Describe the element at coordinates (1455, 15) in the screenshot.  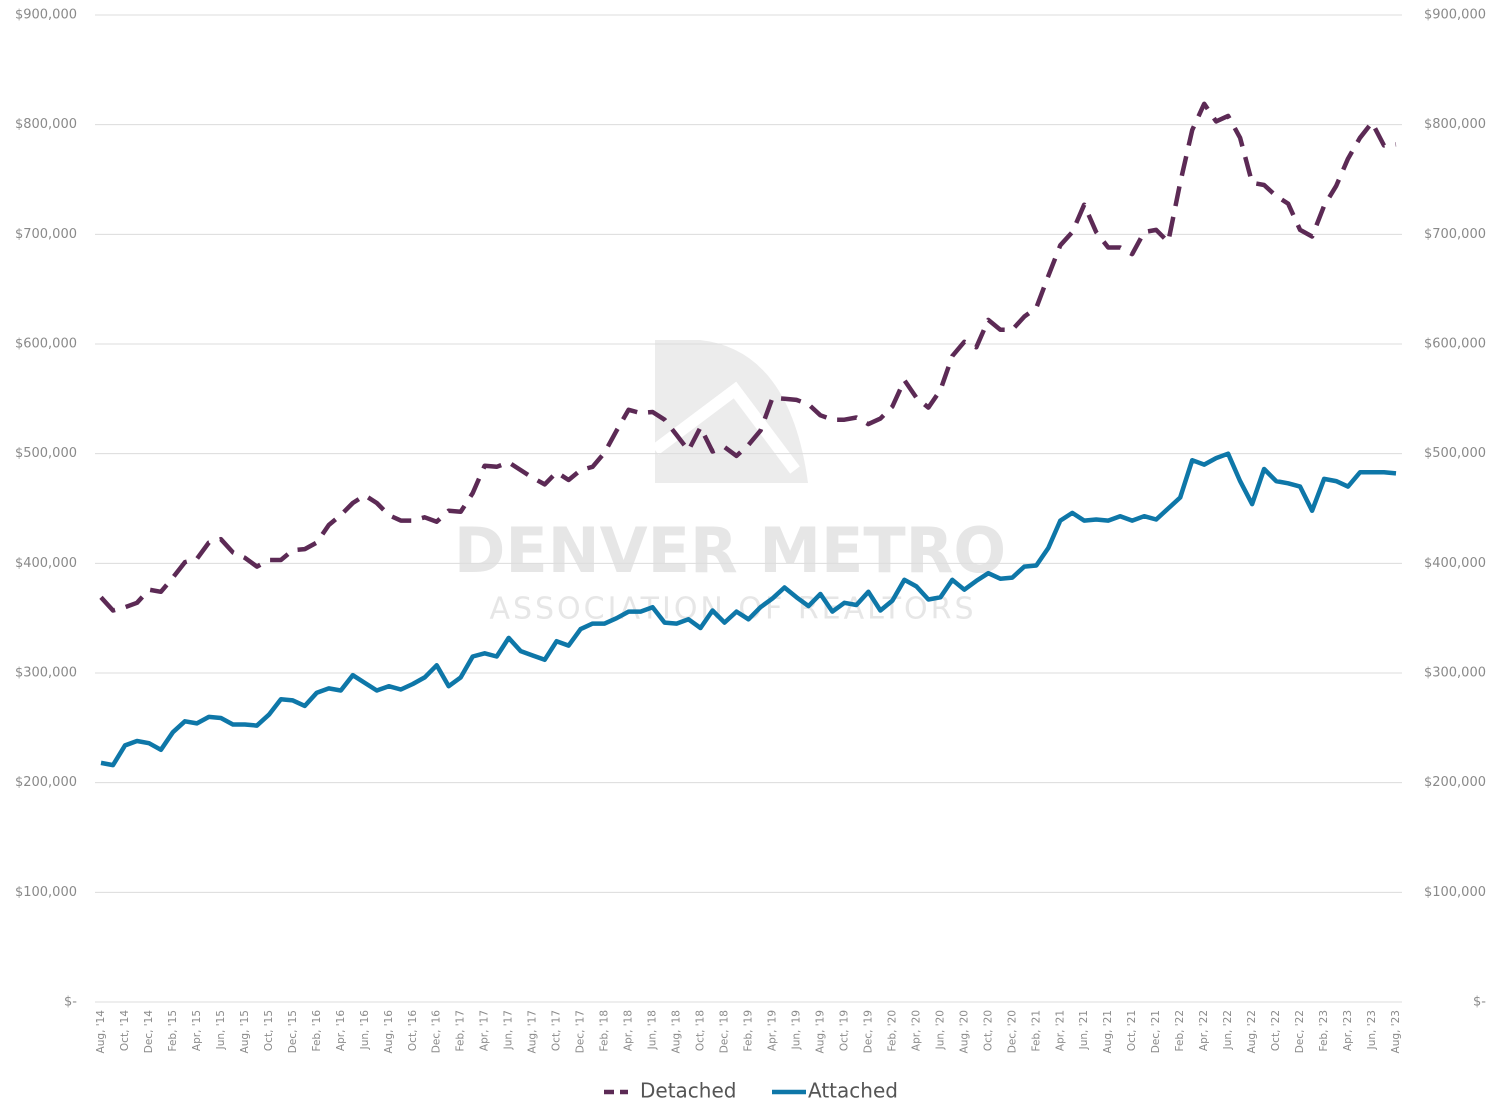
I see `y2-tick-label: $900,000` at that location.